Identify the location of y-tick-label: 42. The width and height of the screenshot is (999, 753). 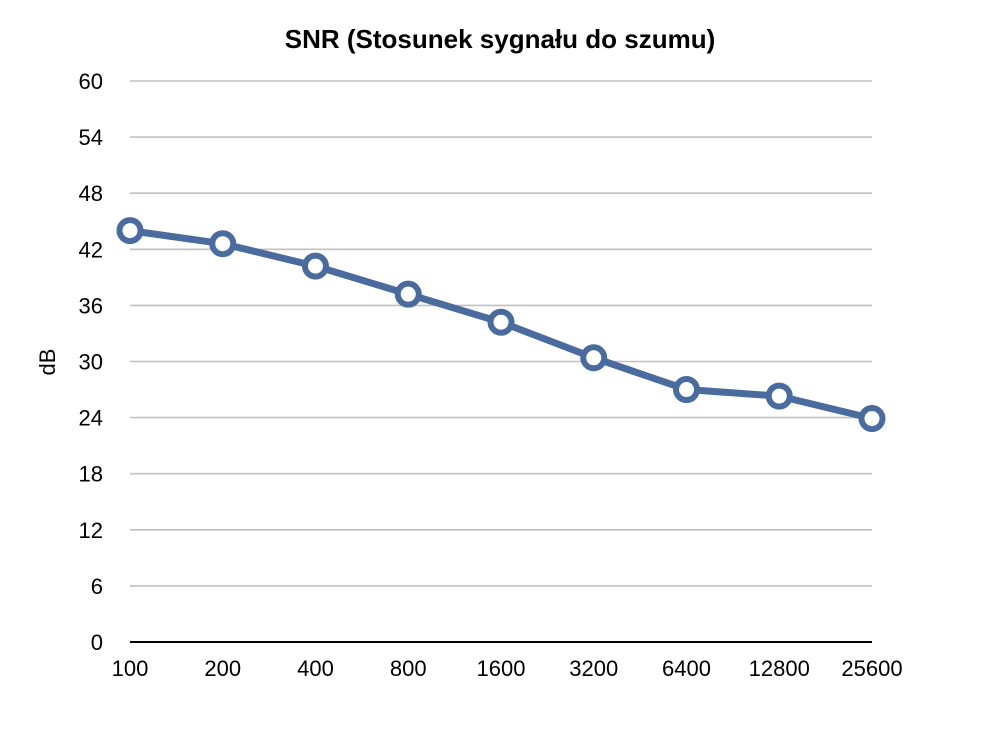
(91, 249).